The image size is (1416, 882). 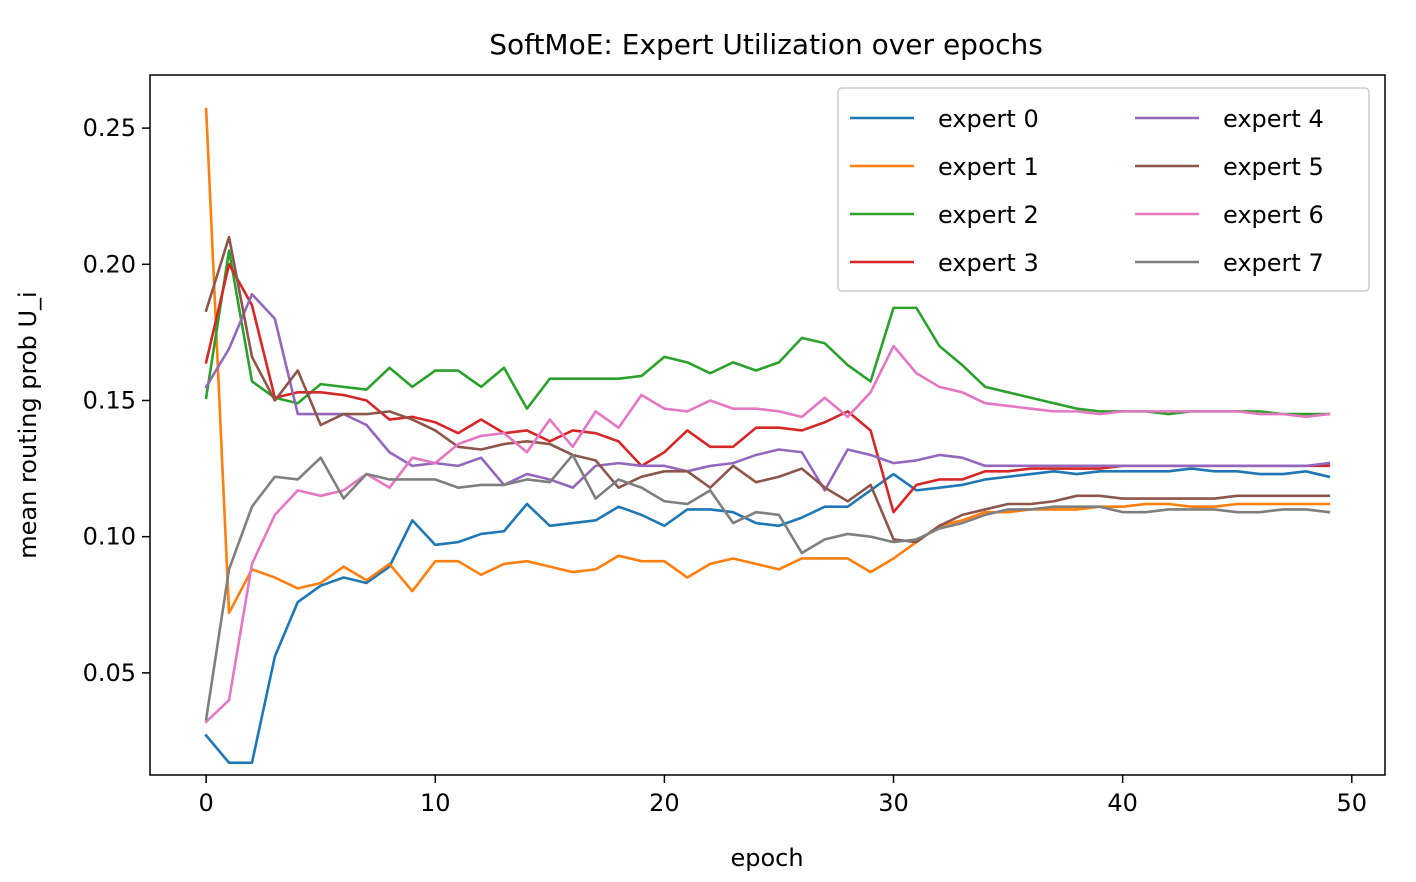 What do you see at coordinates (988, 167) in the screenshot?
I see `legend-label-expert-1: expert 1` at bounding box center [988, 167].